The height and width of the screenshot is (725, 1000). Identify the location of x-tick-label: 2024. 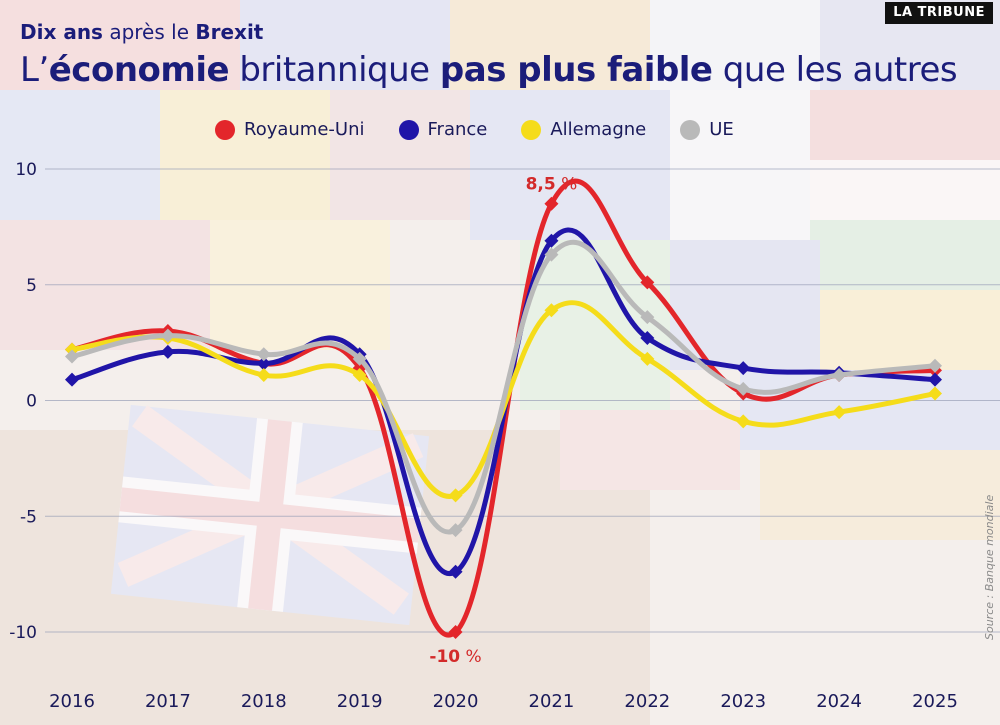
(839, 701).